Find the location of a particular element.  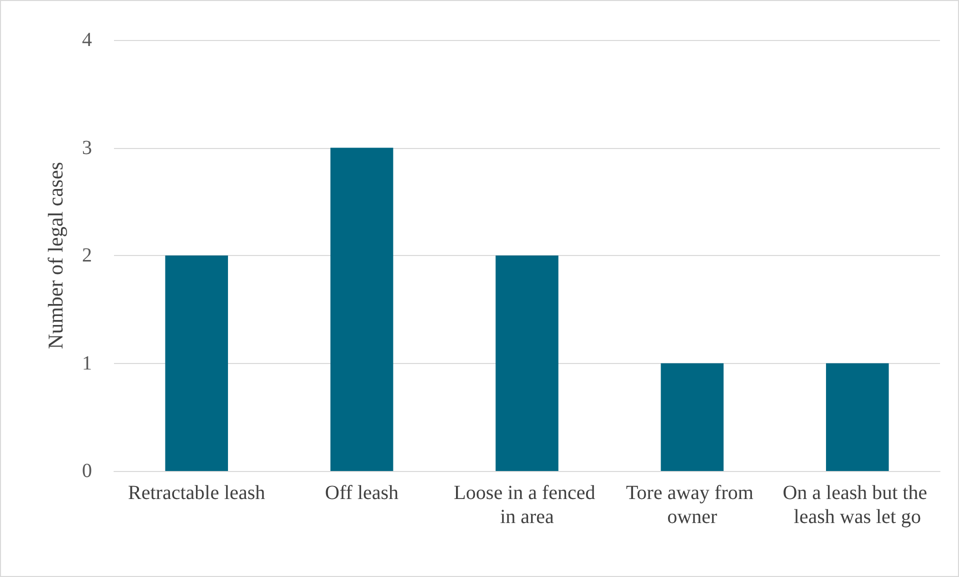

y-tick-label: 1 is located at coordinates (87, 363).